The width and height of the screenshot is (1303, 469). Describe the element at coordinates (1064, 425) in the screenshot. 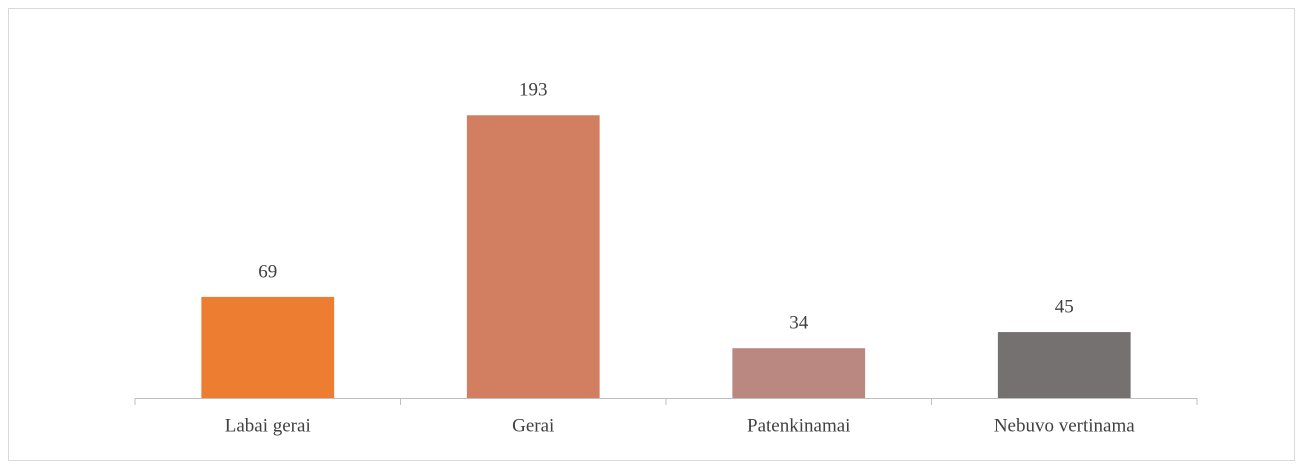

I see `x-tick-label: Nebuvo vertinama` at that location.